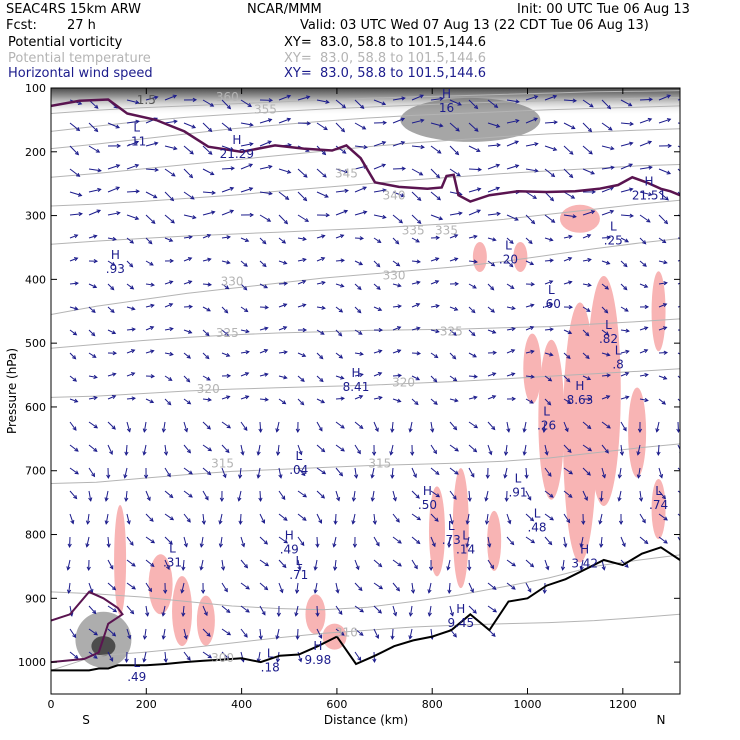 The image size is (740, 740). What do you see at coordinates (317, 660) in the screenshot?
I see `extremum-value: 9.98` at bounding box center [317, 660].